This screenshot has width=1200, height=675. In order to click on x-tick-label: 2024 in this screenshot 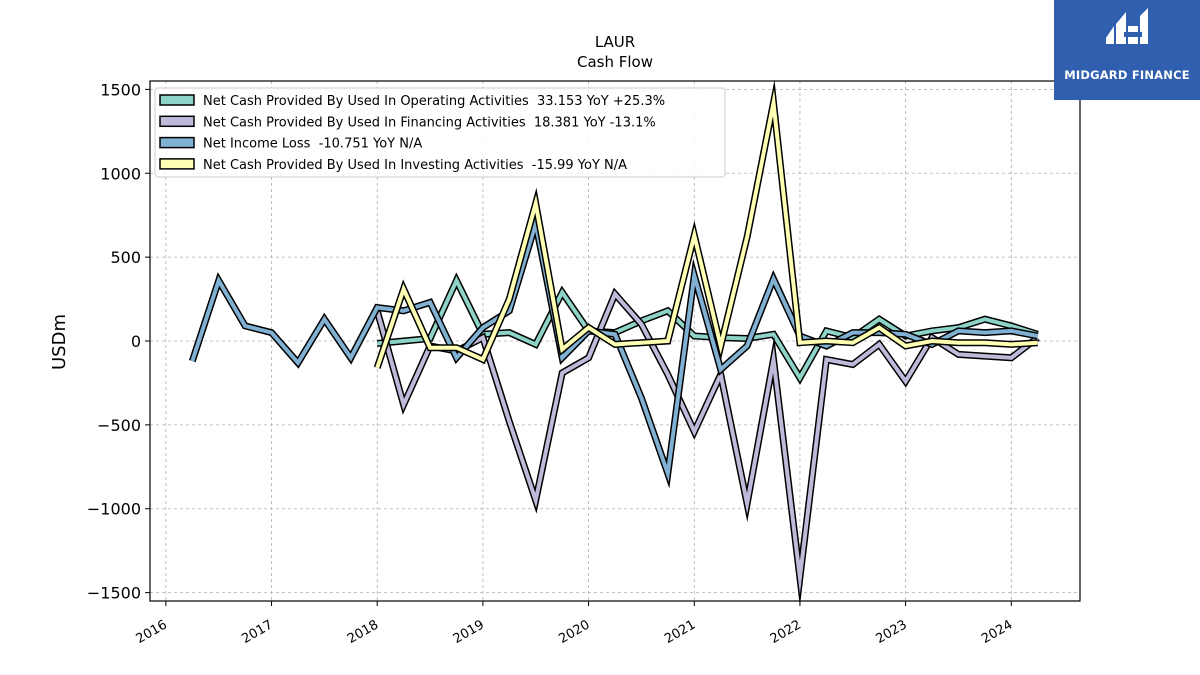, I will do `click(997, 632)`.